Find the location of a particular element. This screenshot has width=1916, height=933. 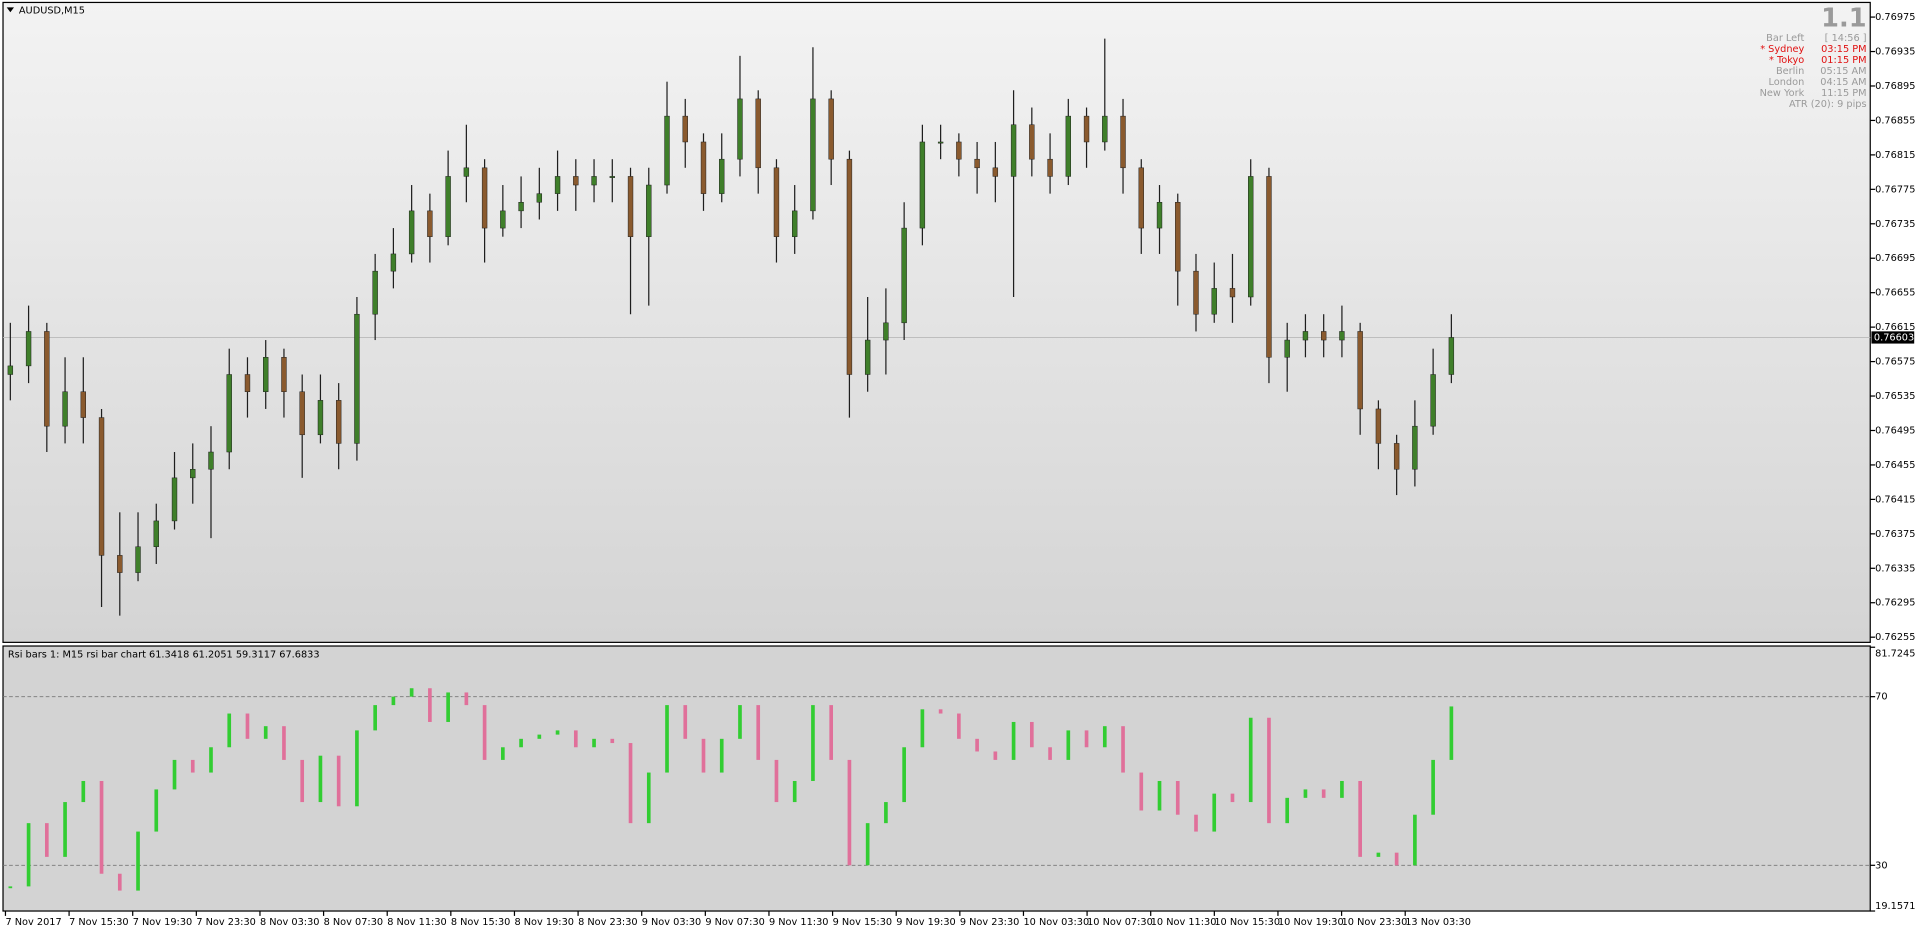

x-tick-label: 8 Nov 07:30 is located at coordinates (354, 922).